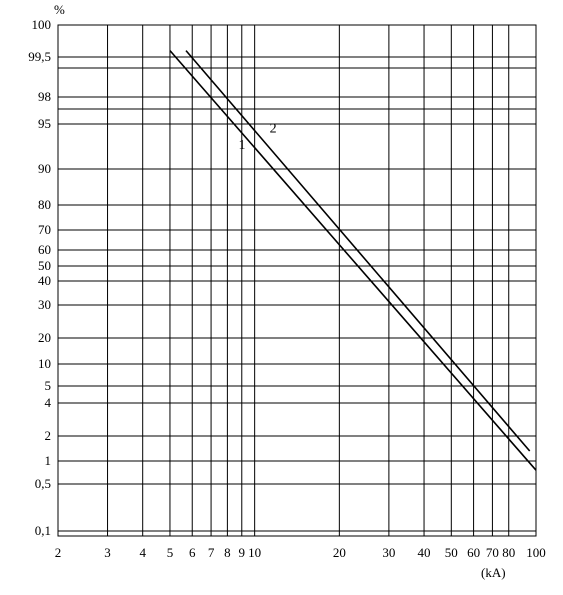  Describe the element at coordinates (227, 552) in the screenshot. I see `x-tick-label: 8` at that location.